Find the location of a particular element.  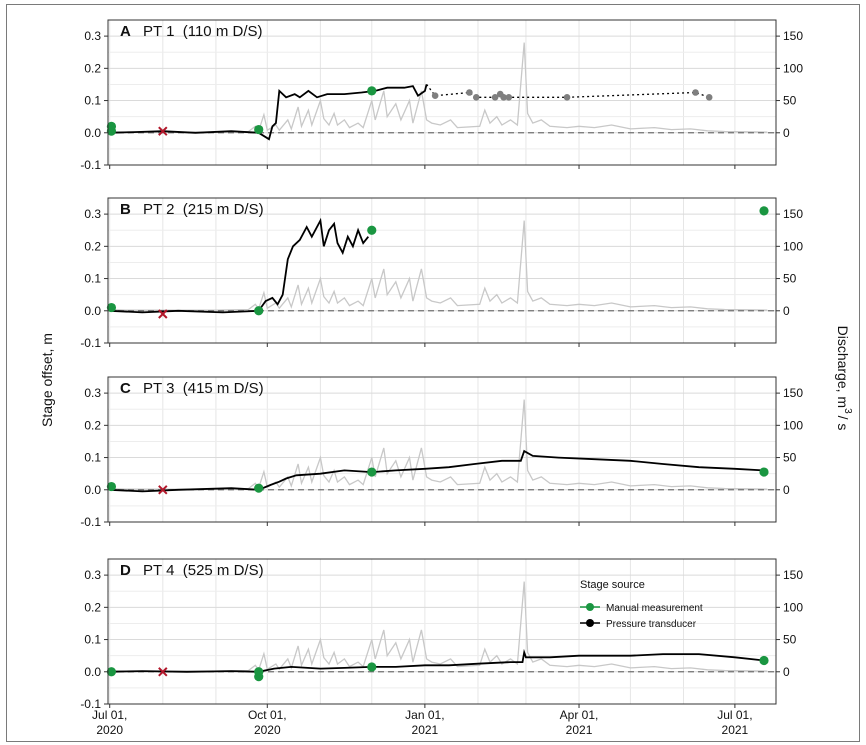

legend-label: Manual measurement is located at coordinates (654, 608).